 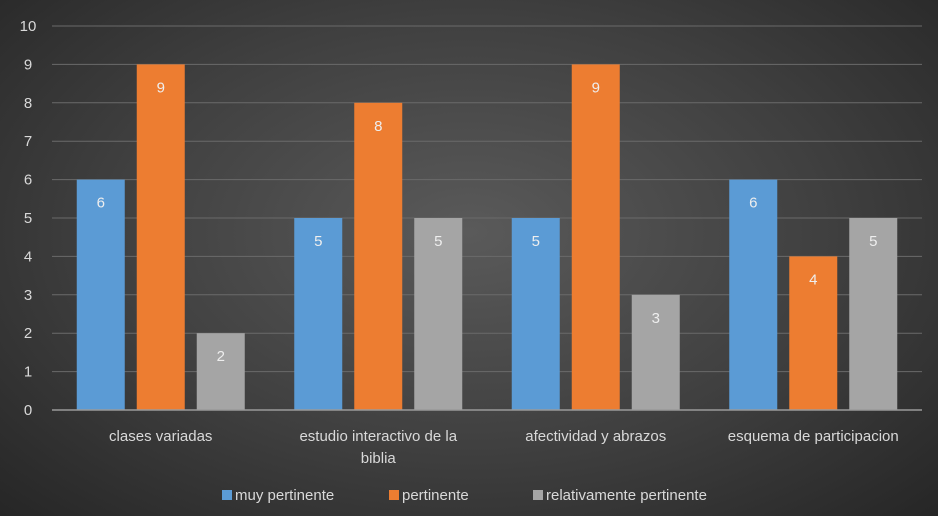 What do you see at coordinates (813, 279) in the screenshot?
I see `data-label: 4` at bounding box center [813, 279].